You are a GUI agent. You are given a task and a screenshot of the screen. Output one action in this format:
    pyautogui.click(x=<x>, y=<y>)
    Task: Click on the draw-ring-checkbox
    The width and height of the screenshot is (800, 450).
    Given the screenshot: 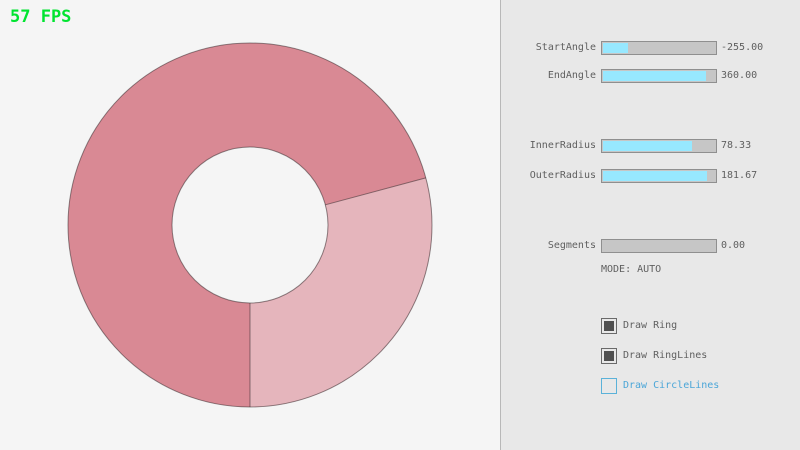 What is the action you would take?
    pyautogui.click(x=609, y=326)
    